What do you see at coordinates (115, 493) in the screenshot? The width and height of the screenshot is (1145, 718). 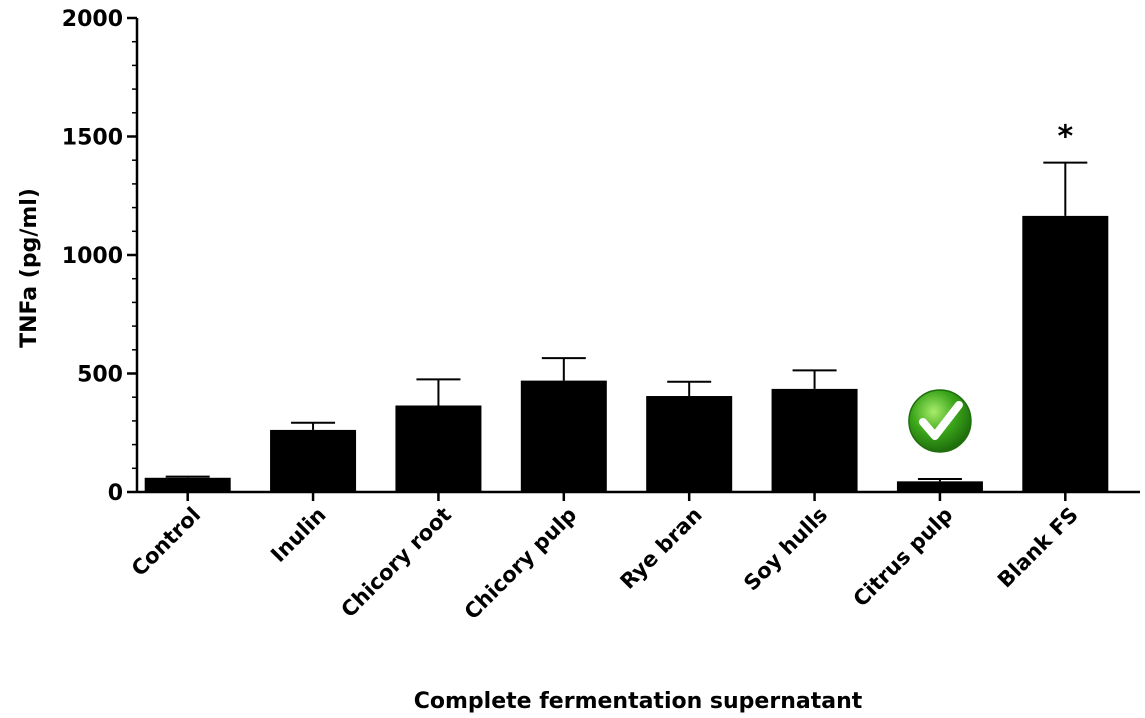 I see `y-tick-label: 0` at bounding box center [115, 493].